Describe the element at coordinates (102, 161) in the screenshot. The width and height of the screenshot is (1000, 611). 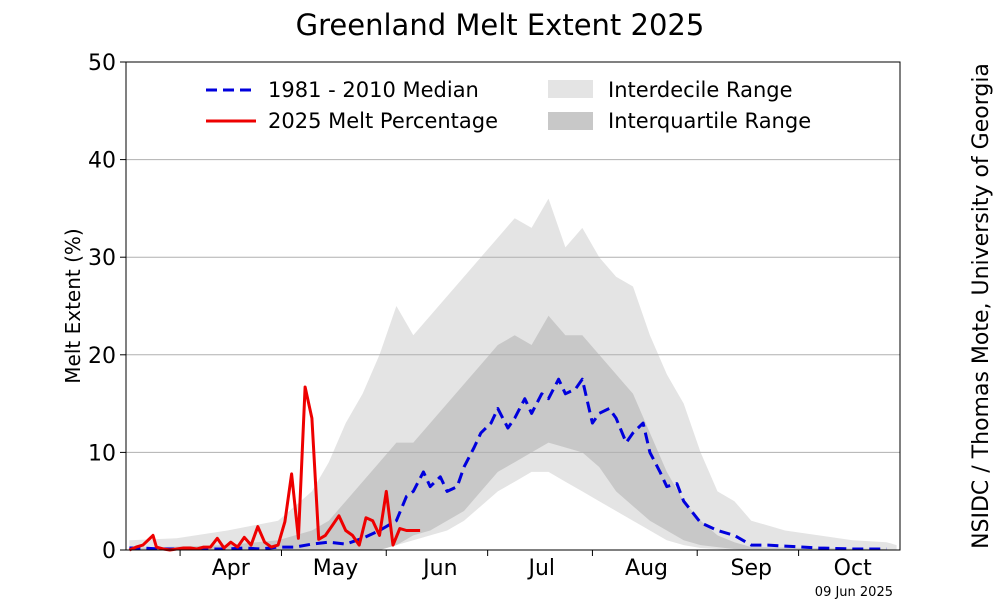
I see `y-tick-label-40: 40` at that location.